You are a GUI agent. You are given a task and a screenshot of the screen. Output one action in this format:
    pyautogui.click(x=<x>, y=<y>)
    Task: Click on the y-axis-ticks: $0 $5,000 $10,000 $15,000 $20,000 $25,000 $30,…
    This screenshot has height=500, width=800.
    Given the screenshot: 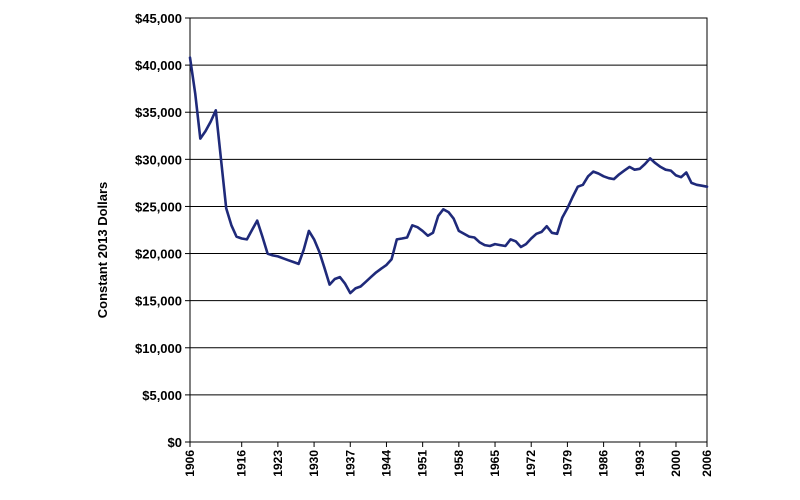 What is the action you would take?
    pyautogui.click(x=162, y=230)
    